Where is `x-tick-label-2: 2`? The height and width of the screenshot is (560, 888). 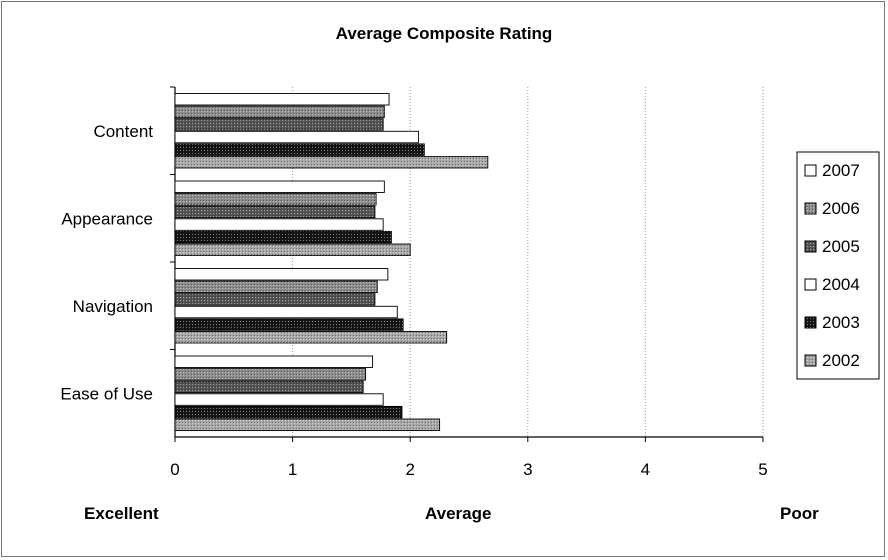
x-tick-label-2: 2 is located at coordinates (409, 469).